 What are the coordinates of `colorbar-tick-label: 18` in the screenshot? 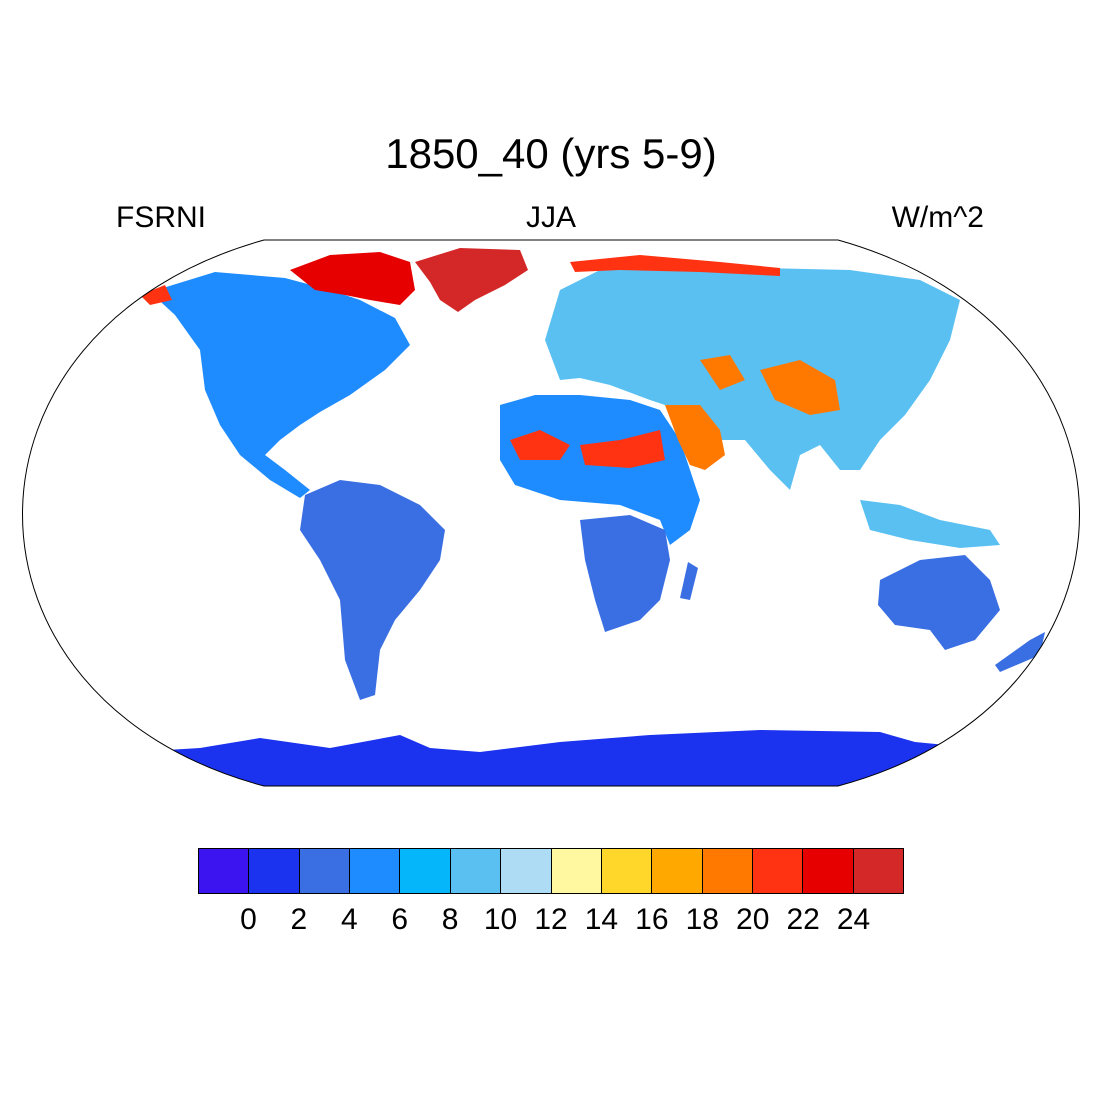 It's located at (702, 919).